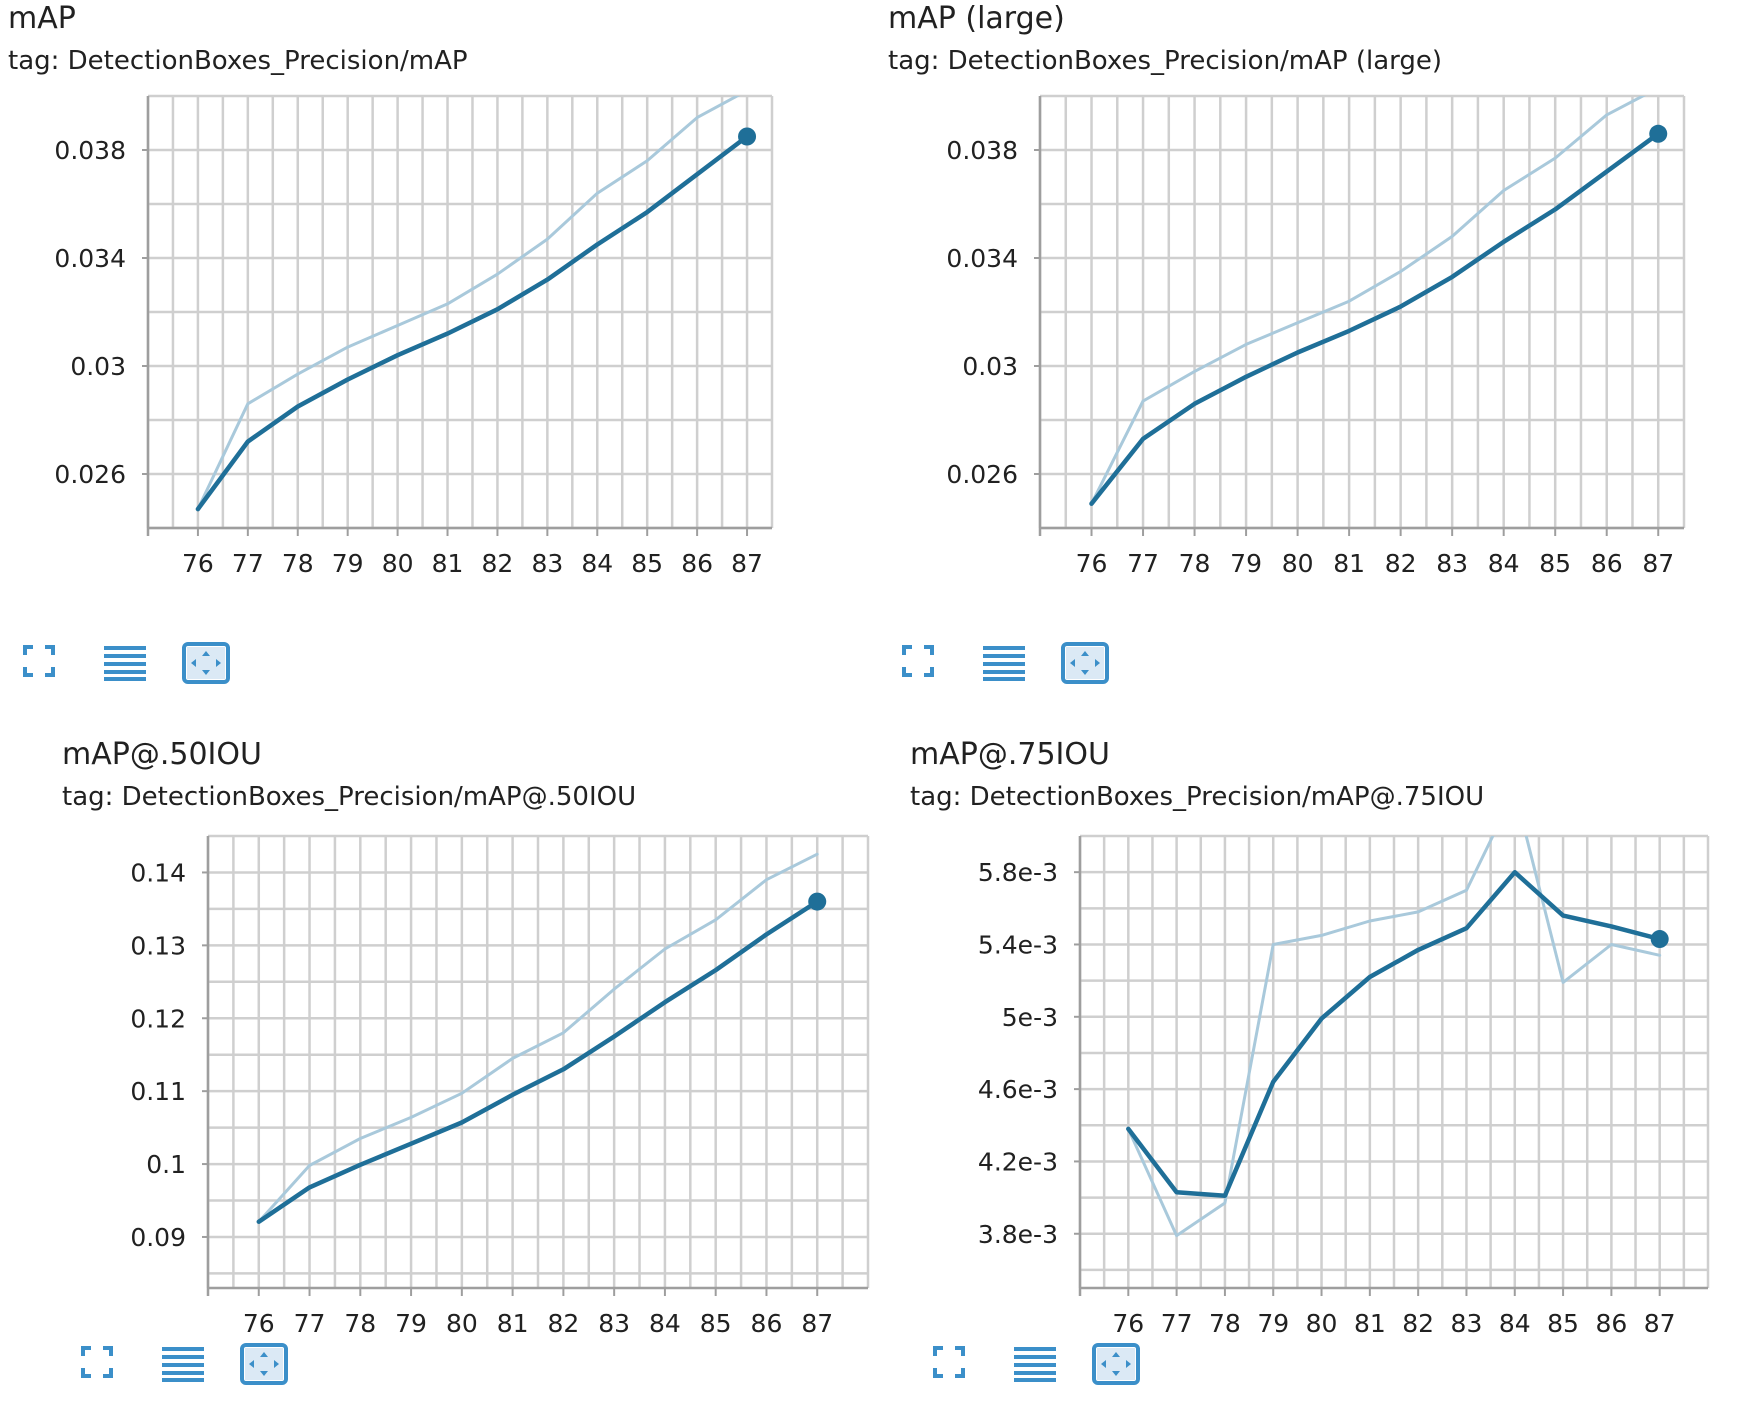 This screenshot has width=1748, height=1404. I want to click on y-tick-label: 0.09, so click(158, 1237).